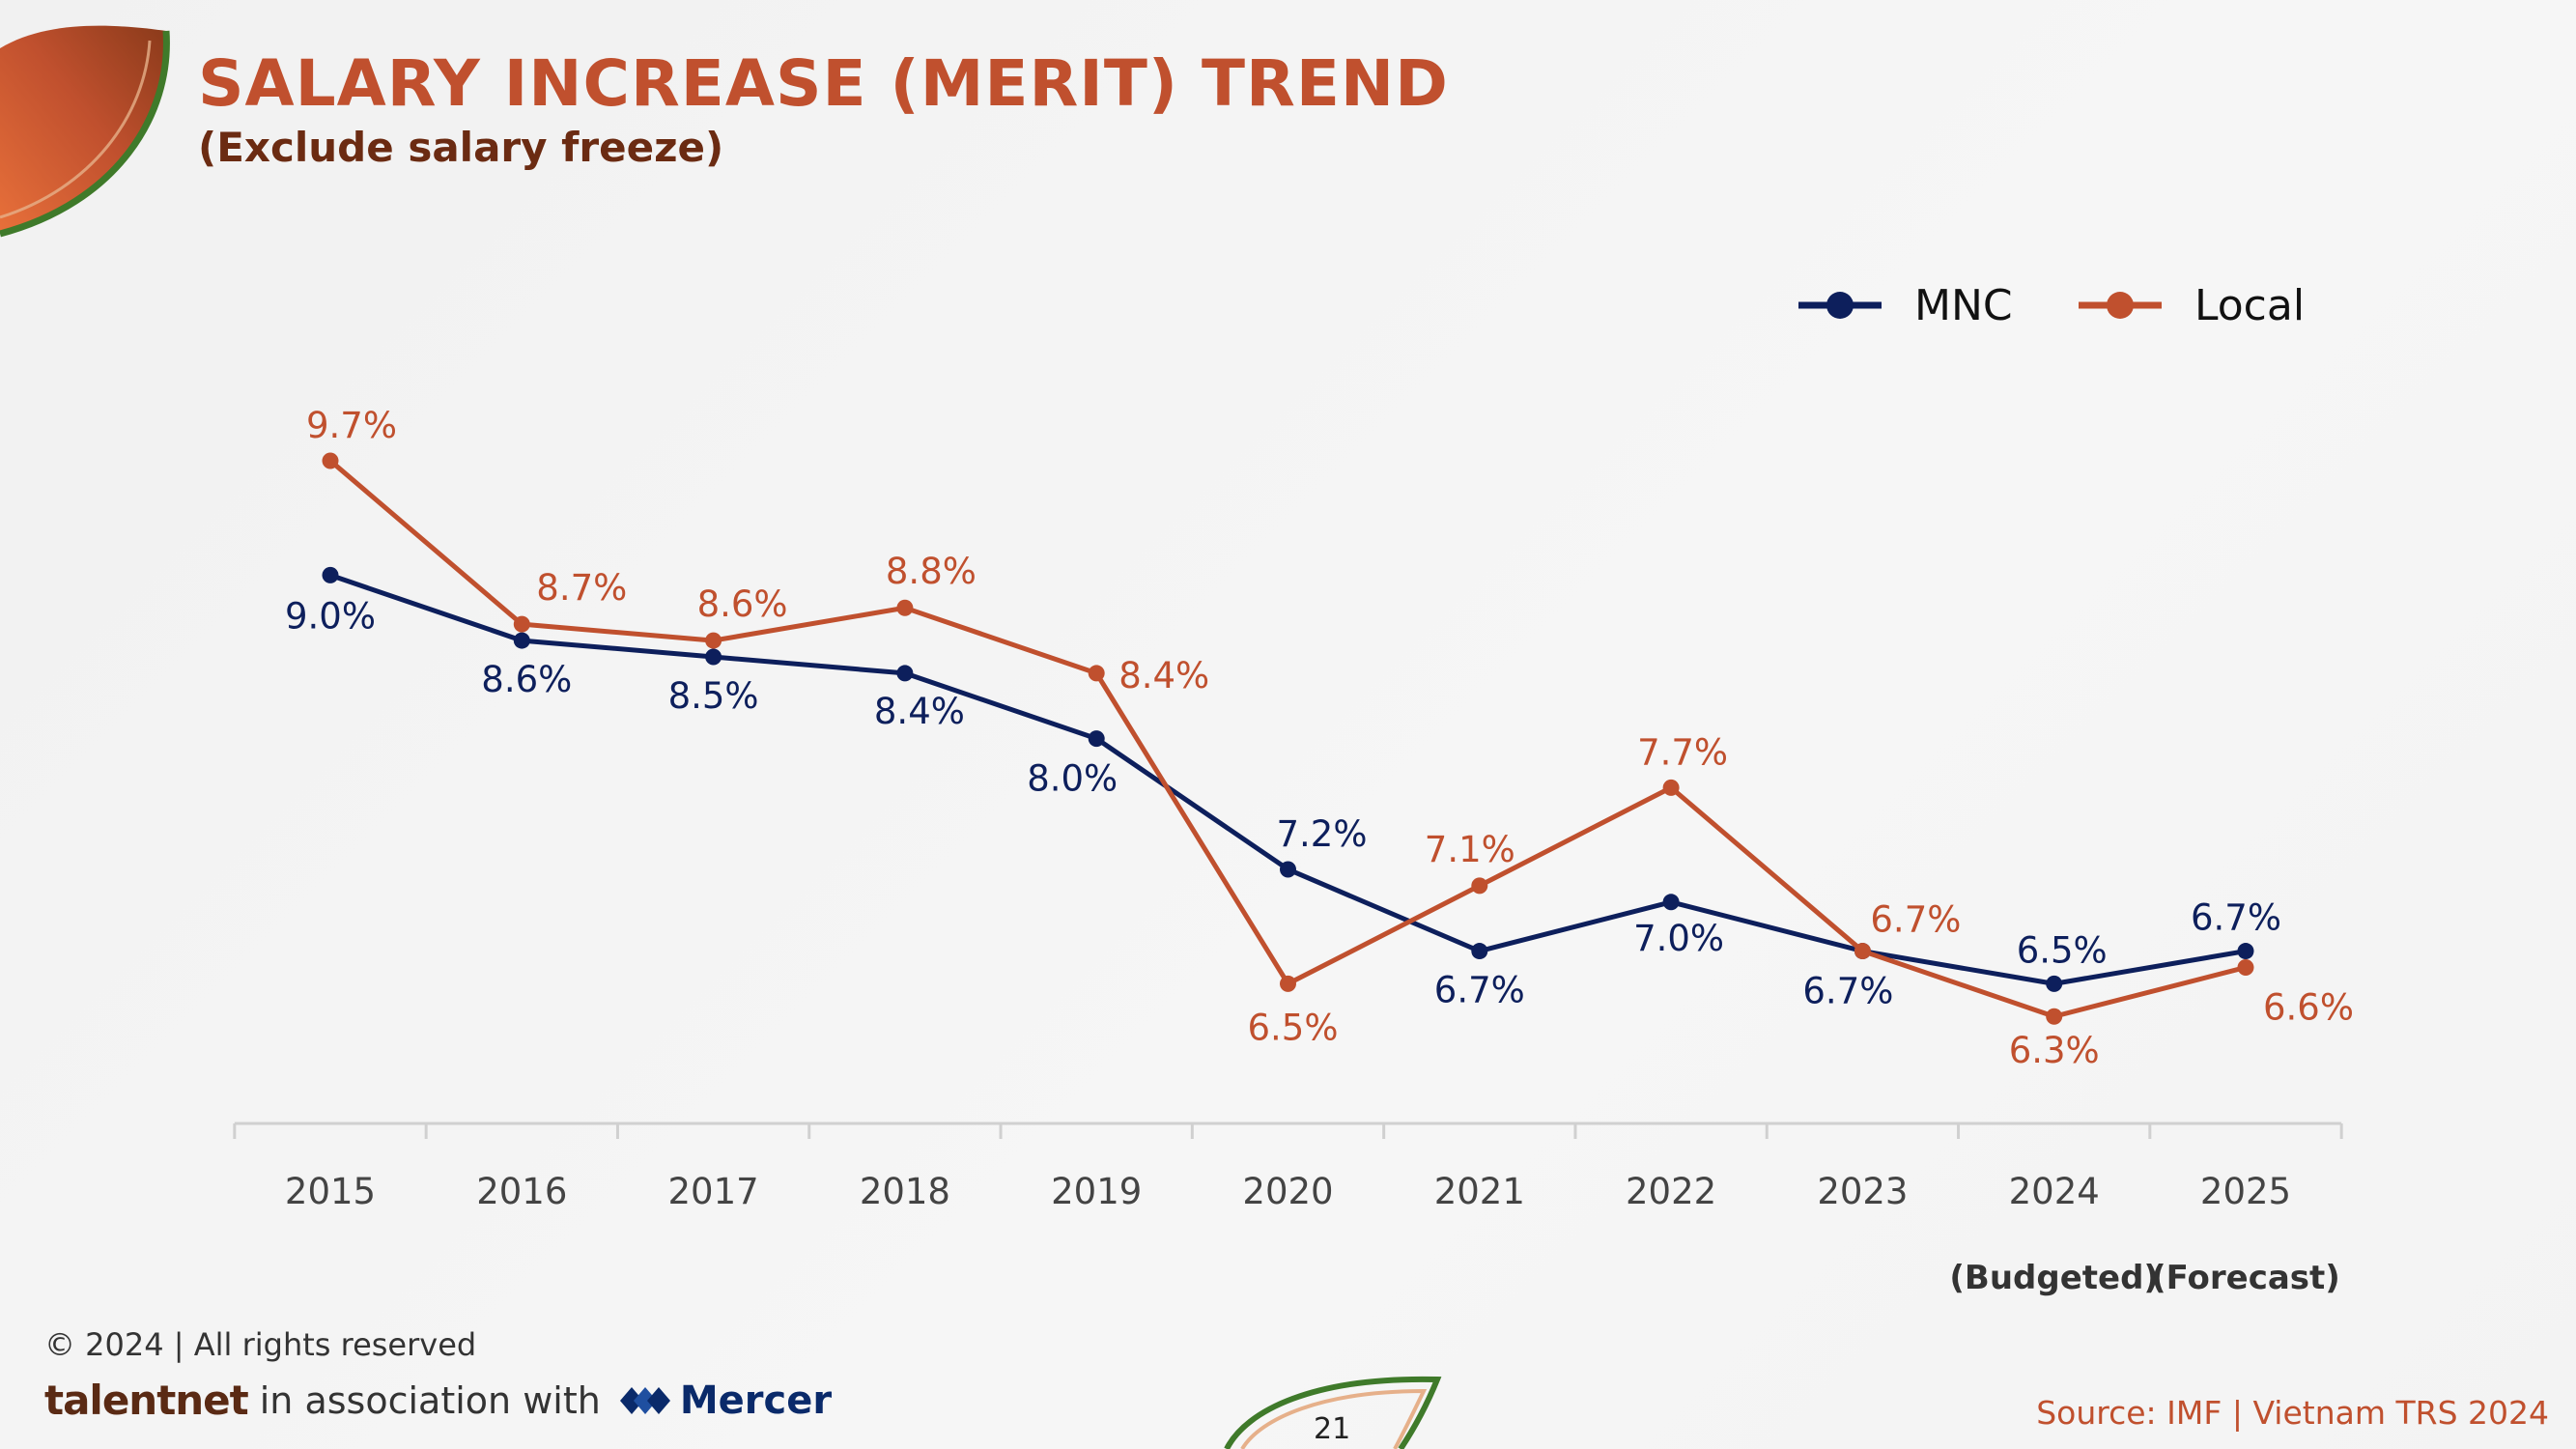  What do you see at coordinates (2245, 1191) in the screenshot?
I see `x-tick-label: 2025` at bounding box center [2245, 1191].